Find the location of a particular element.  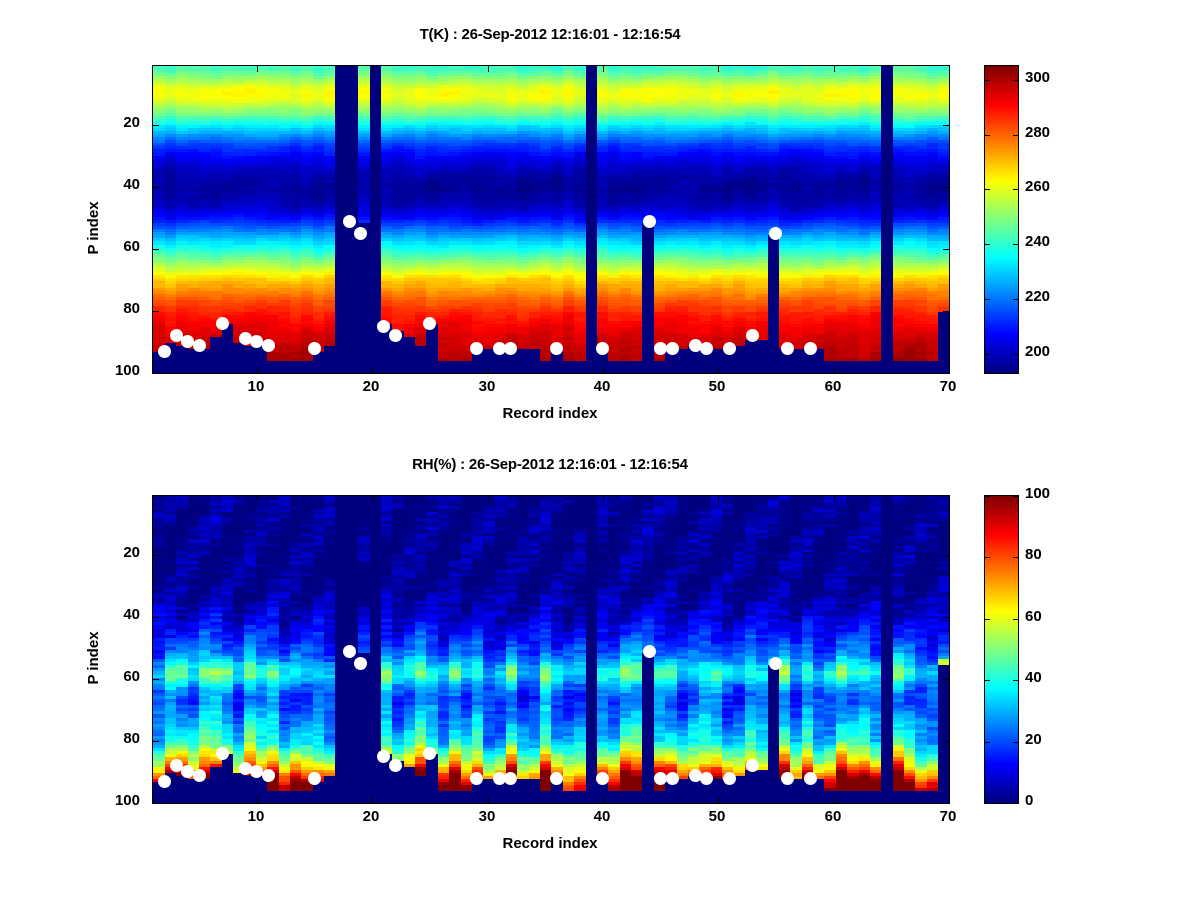

y-tick-label: 80 is located at coordinates (131, 308).